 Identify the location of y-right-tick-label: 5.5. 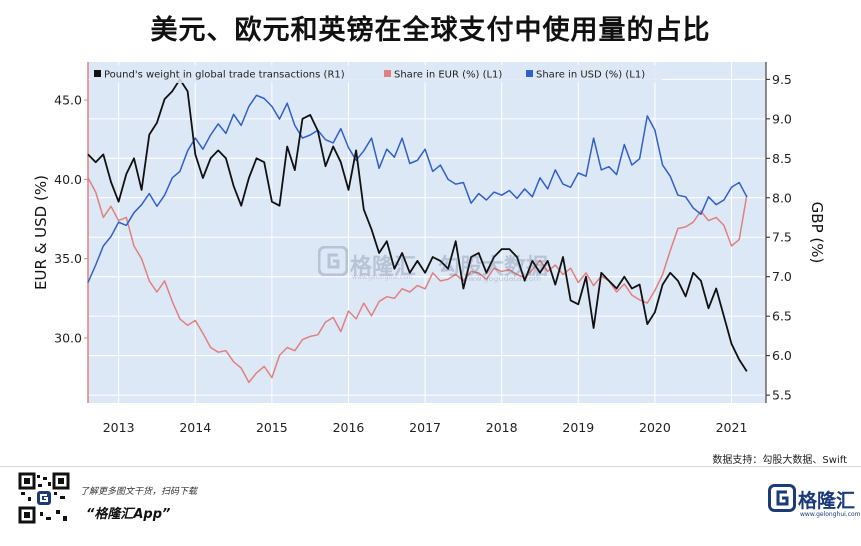
(782, 395).